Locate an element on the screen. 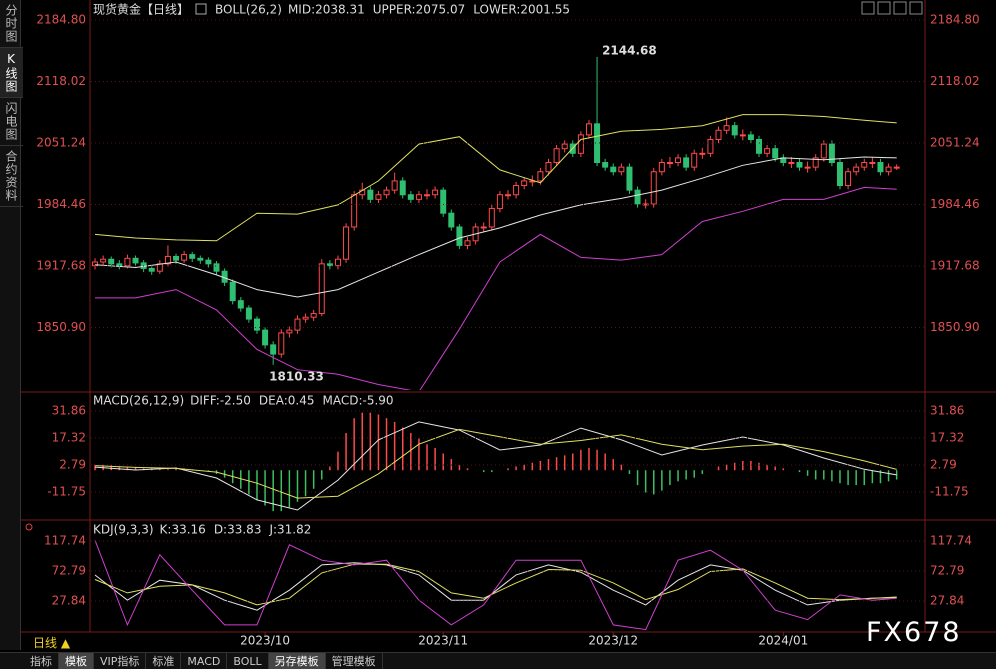 Image resolution: width=996 pixels, height=669 pixels. toolbar-tab: 管理模板 is located at coordinates (354, 661).